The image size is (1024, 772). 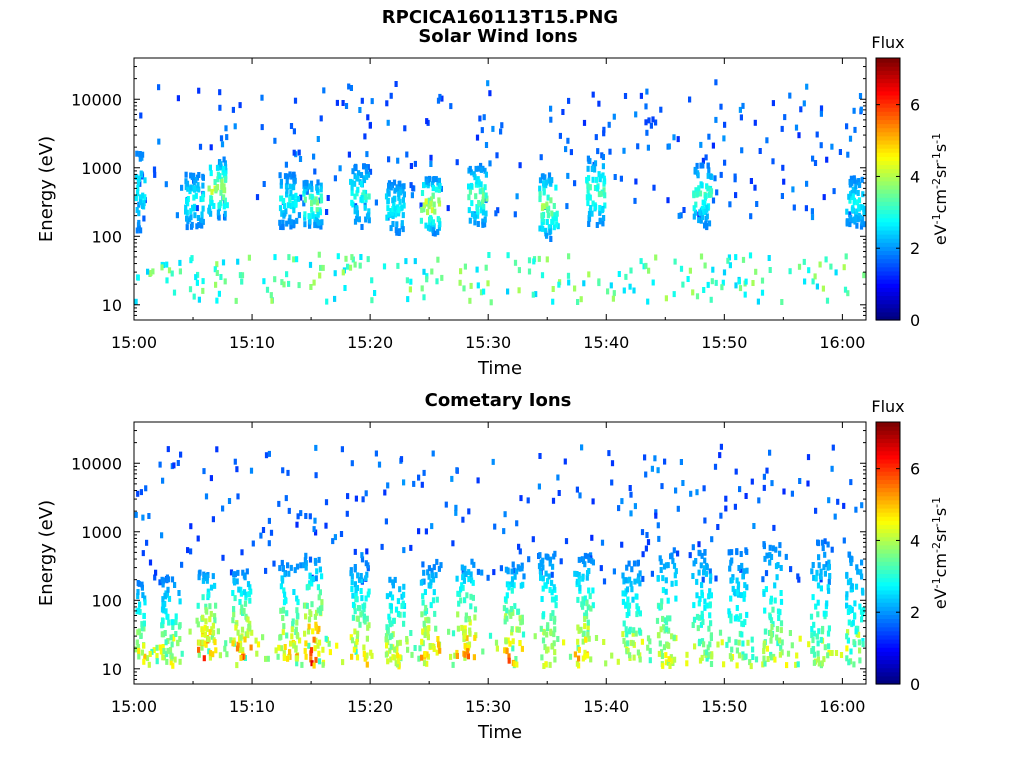 What do you see at coordinates (46, 189) in the screenshot?
I see `y-axis-label: Energy (eV)` at bounding box center [46, 189].